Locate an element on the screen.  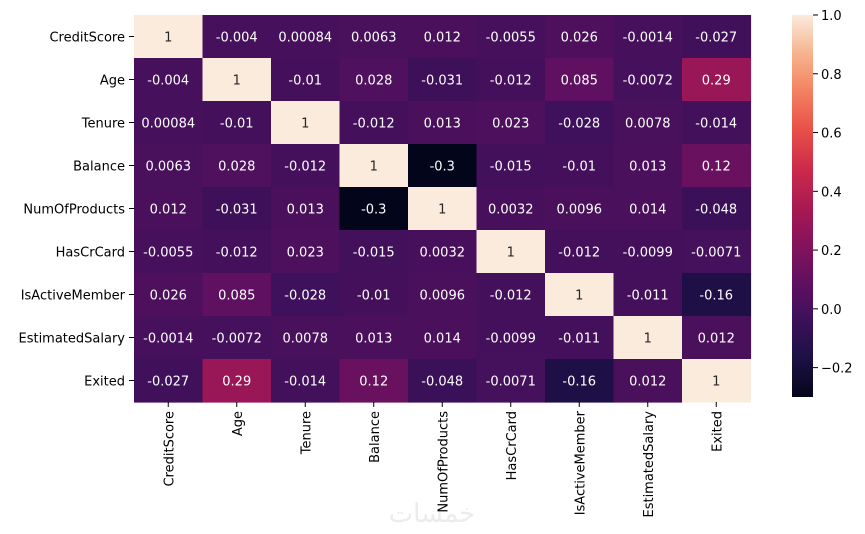
cell-label-IsActiveMember-HasCrCard: -0.012 is located at coordinates (511, 296).